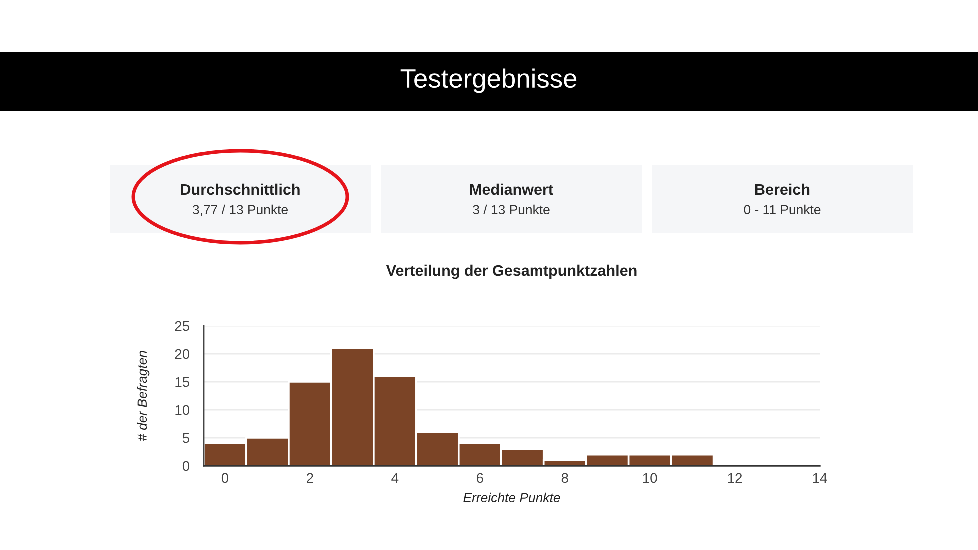  Describe the element at coordinates (183, 410) in the screenshot. I see `y-tick-label: 10` at that location.